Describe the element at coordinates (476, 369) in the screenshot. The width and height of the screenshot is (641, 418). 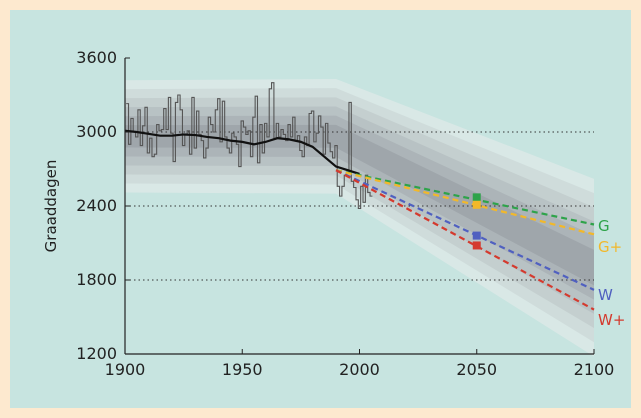
I see `x-tick-label-2050: 2050` at that location.